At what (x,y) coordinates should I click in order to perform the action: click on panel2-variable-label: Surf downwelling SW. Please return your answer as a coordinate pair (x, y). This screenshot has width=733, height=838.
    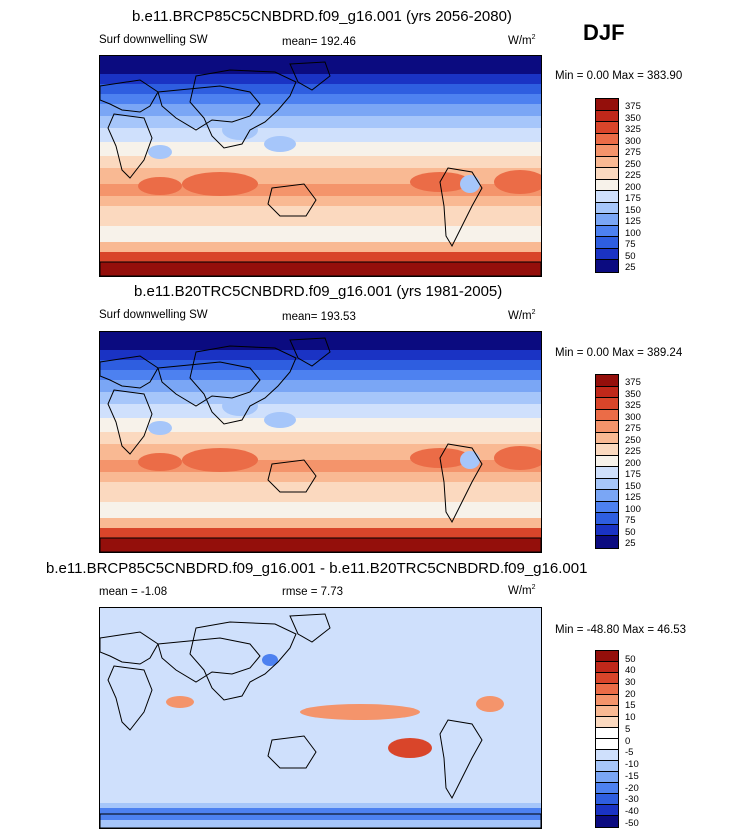
    Looking at the image, I should click on (153, 315).